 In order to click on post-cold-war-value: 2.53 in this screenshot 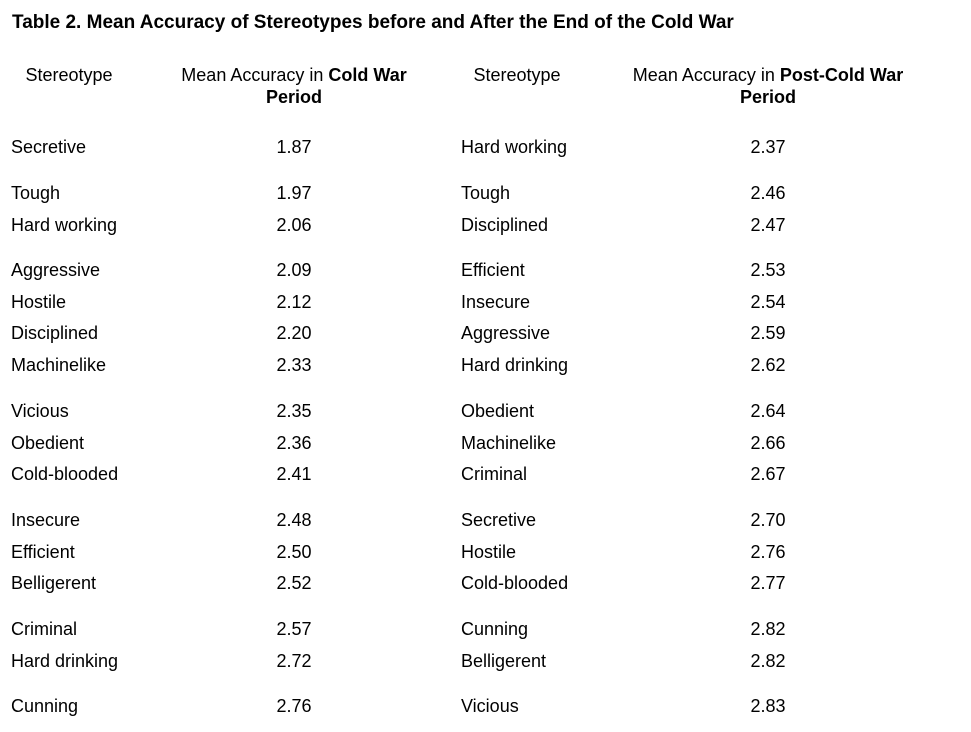, I will do `click(768, 270)`.